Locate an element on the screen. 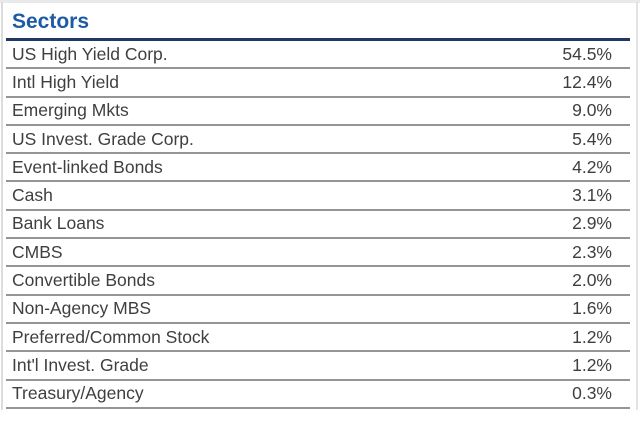 This screenshot has height=423, width=640. table-title: Sectors is located at coordinates (51, 21).